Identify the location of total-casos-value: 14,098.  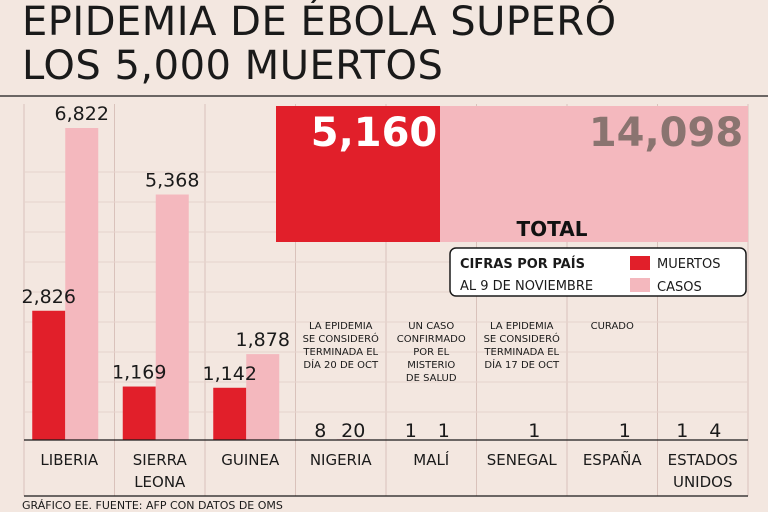
(666, 133).